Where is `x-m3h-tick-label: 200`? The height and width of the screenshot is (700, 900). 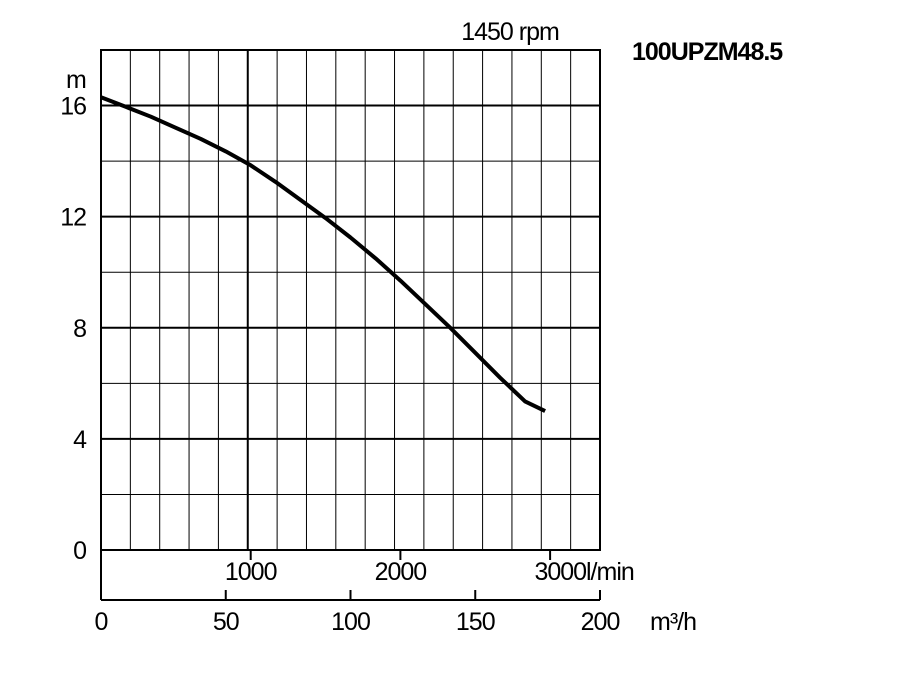
x-m3h-tick-label: 200 is located at coordinates (600, 622).